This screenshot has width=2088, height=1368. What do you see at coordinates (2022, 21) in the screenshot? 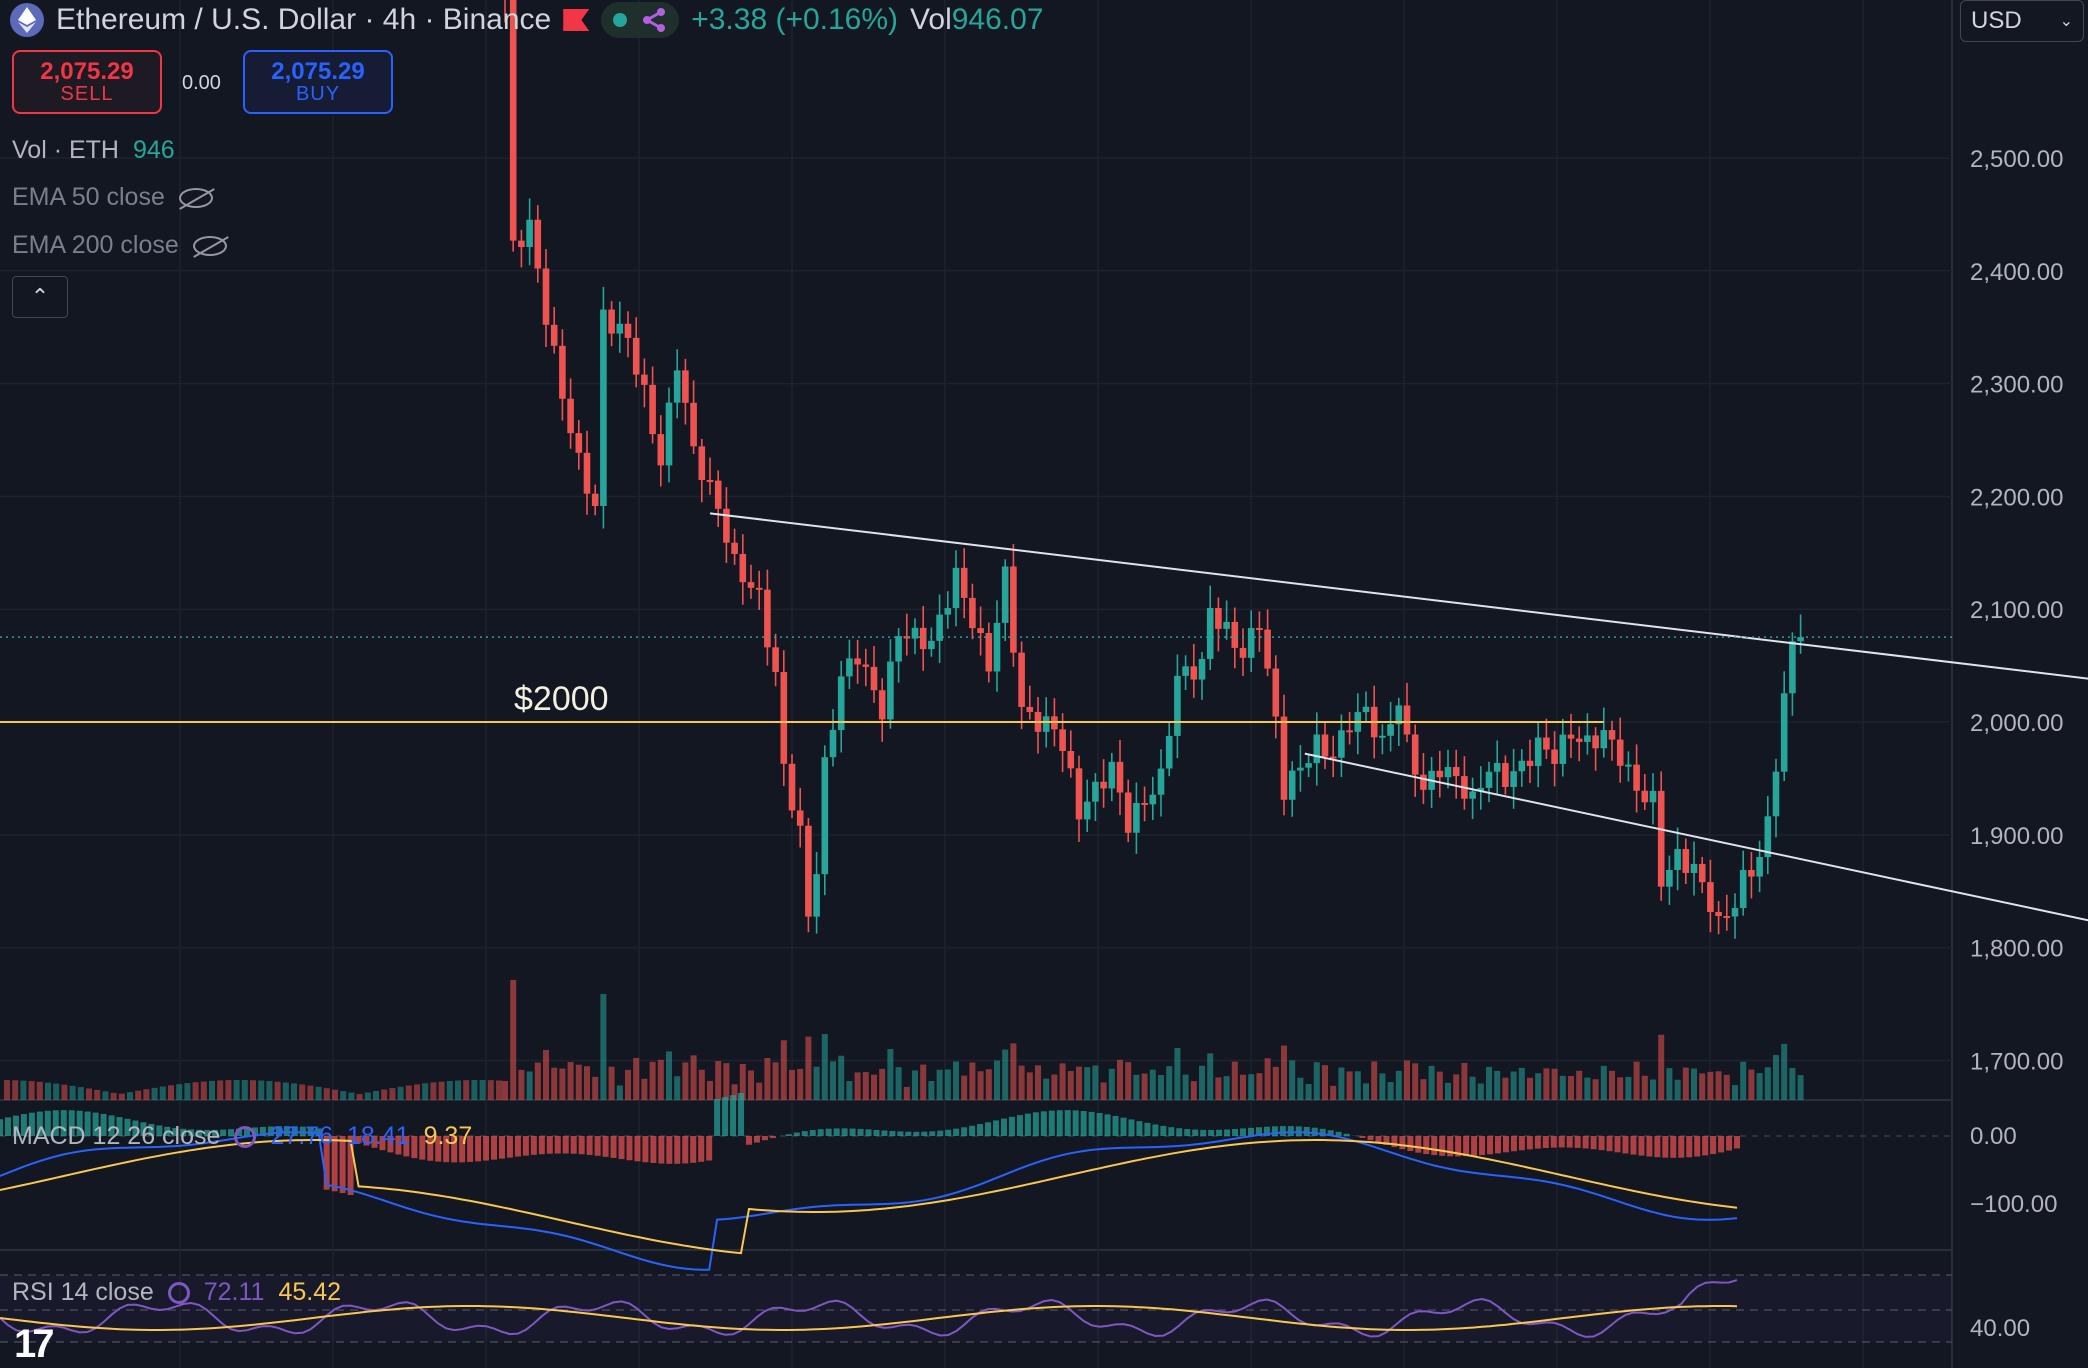
I see `currency-select: USD ⌄` at bounding box center [2022, 21].